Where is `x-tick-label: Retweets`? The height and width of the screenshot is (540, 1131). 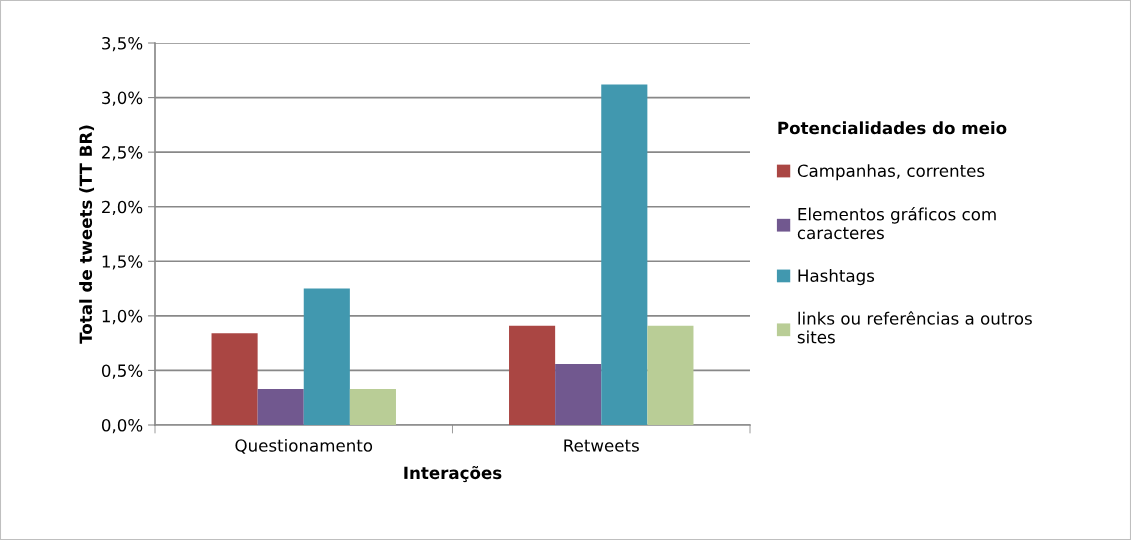 x-tick-label: Retweets is located at coordinates (601, 445).